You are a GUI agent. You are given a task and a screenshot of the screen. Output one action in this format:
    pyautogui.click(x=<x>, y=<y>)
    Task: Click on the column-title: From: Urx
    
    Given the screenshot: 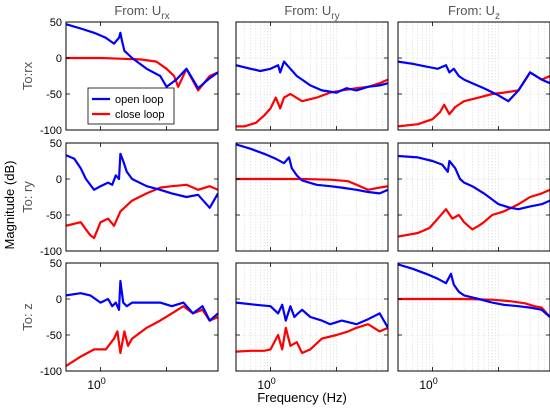 What is the action you would take?
    pyautogui.click(x=141, y=12)
    